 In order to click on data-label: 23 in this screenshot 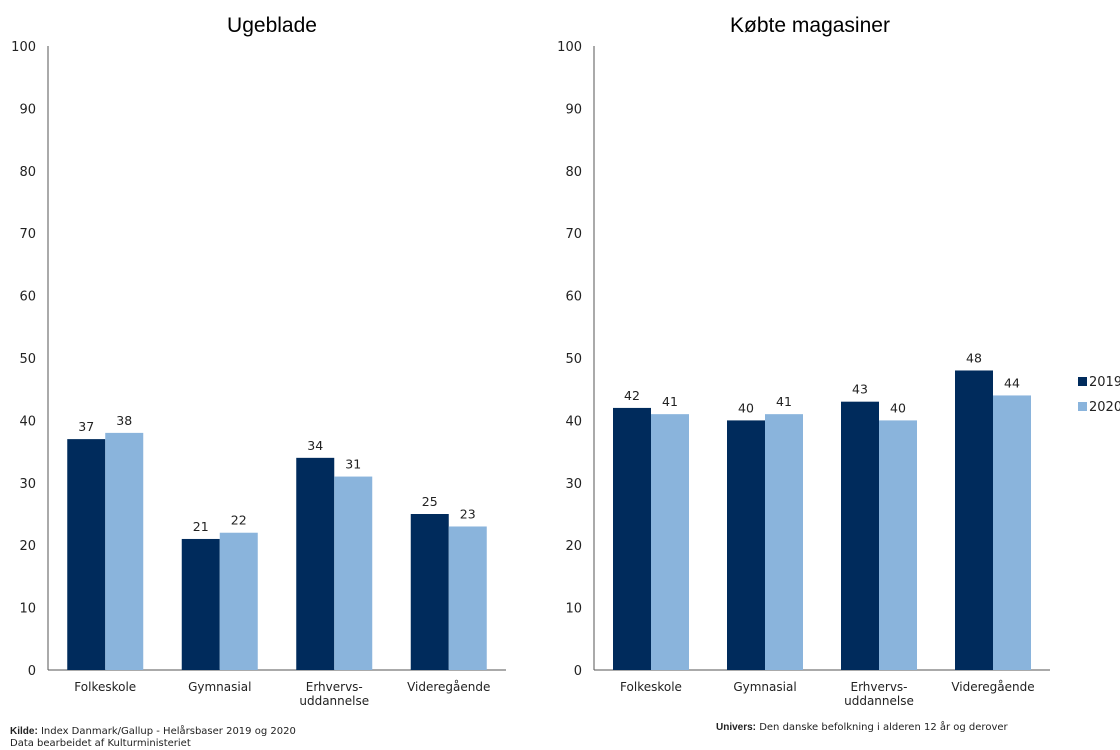, I will do `click(468, 513)`.